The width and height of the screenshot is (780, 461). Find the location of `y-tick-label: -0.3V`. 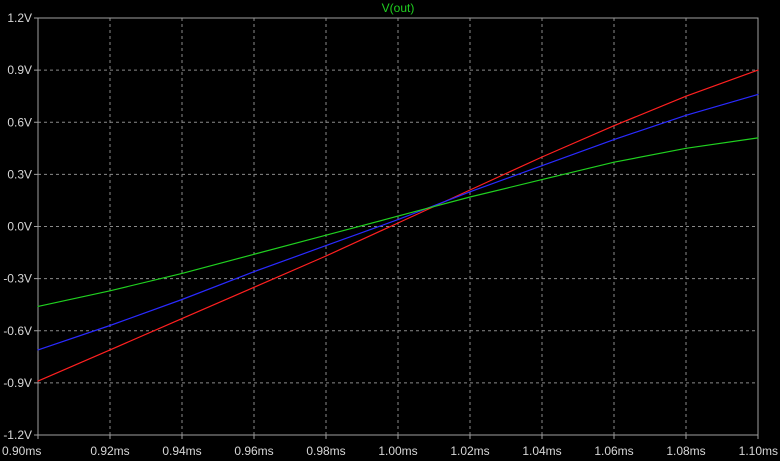

y-tick-label: -0.3V is located at coordinates (17, 279).